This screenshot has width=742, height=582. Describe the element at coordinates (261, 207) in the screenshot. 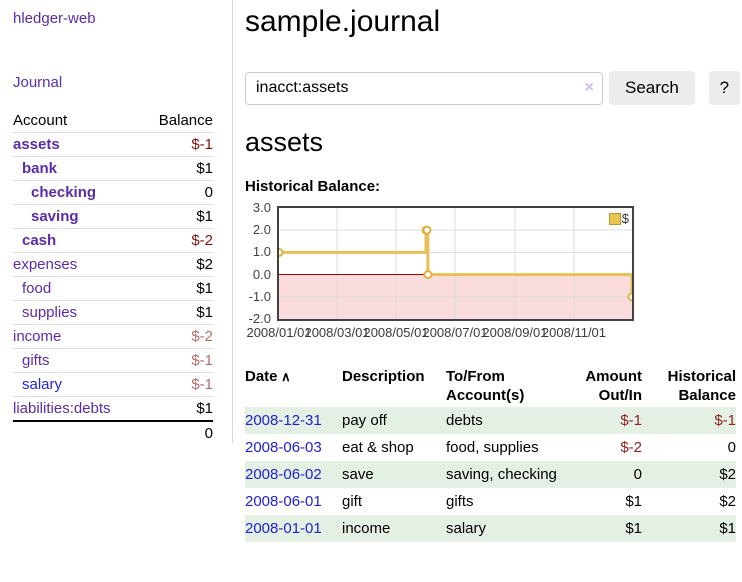

I see `chart-y-axis-label: 3.0` at that location.